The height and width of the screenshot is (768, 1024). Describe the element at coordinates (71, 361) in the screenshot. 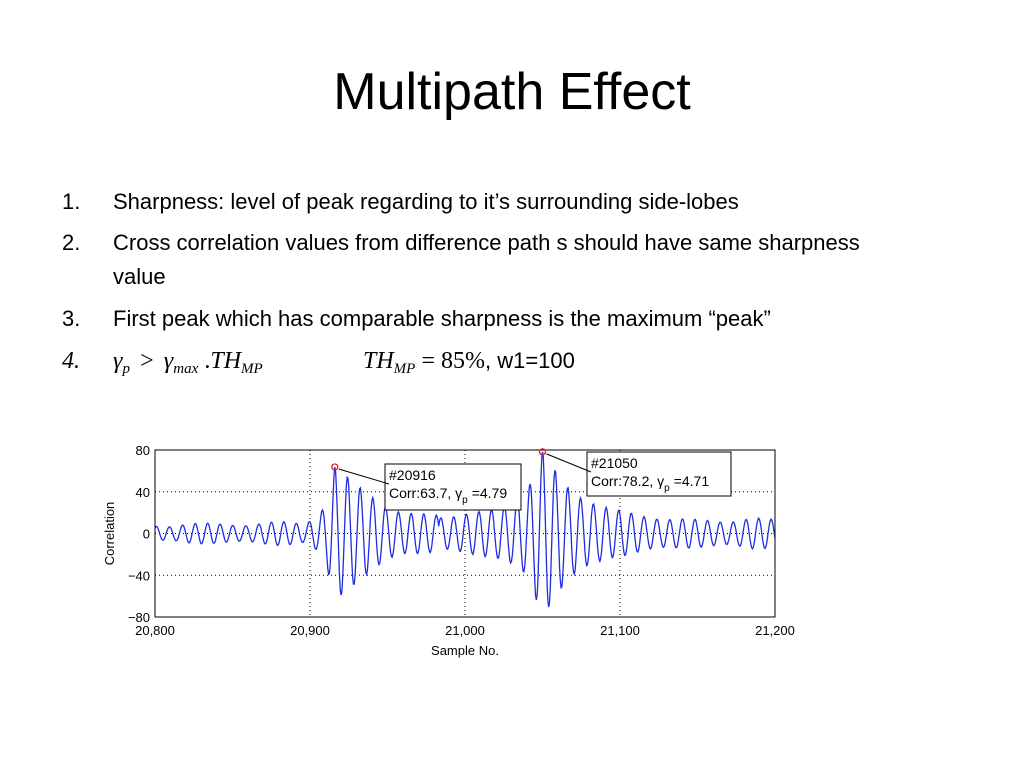

I see `item-number: 4.` at that location.